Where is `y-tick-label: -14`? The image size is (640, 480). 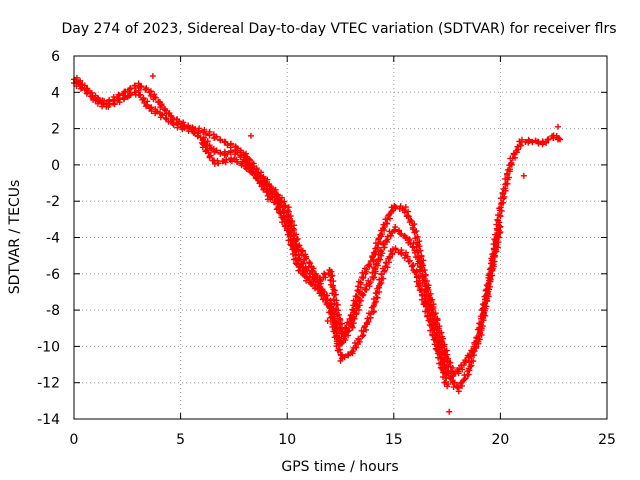
y-tick-label: -14 is located at coordinates (48, 420).